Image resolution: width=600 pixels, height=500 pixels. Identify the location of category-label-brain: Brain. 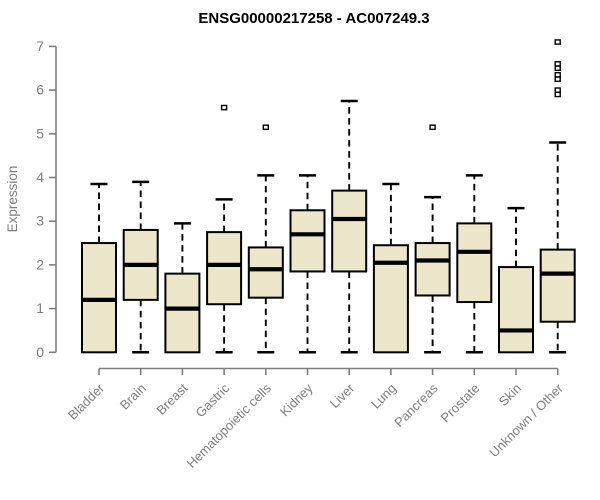
(133, 397).